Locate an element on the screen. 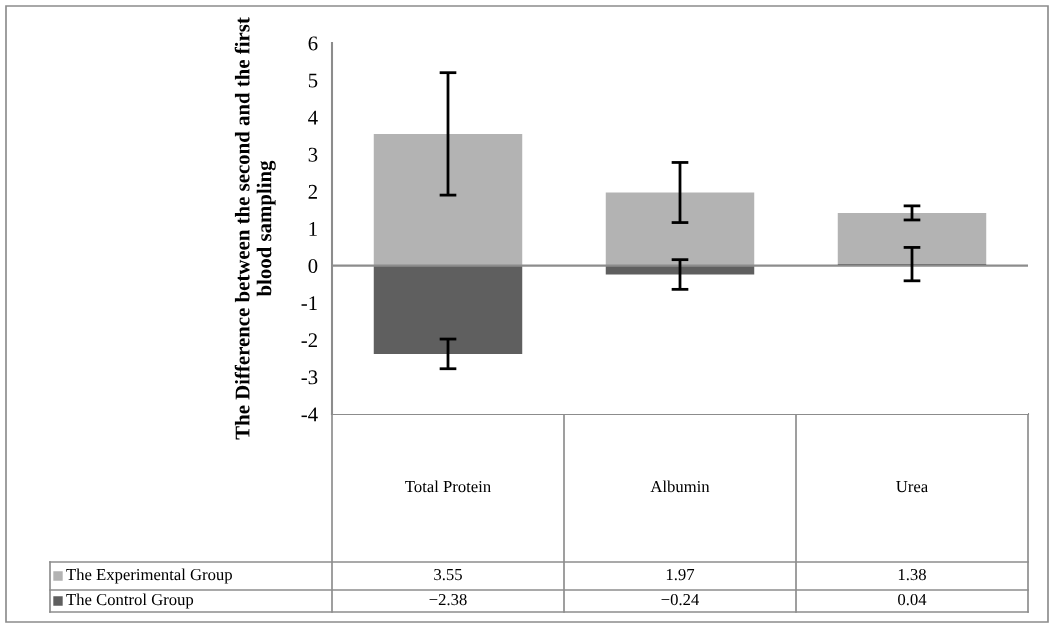  x-tick-label: Urea is located at coordinates (912, 487).